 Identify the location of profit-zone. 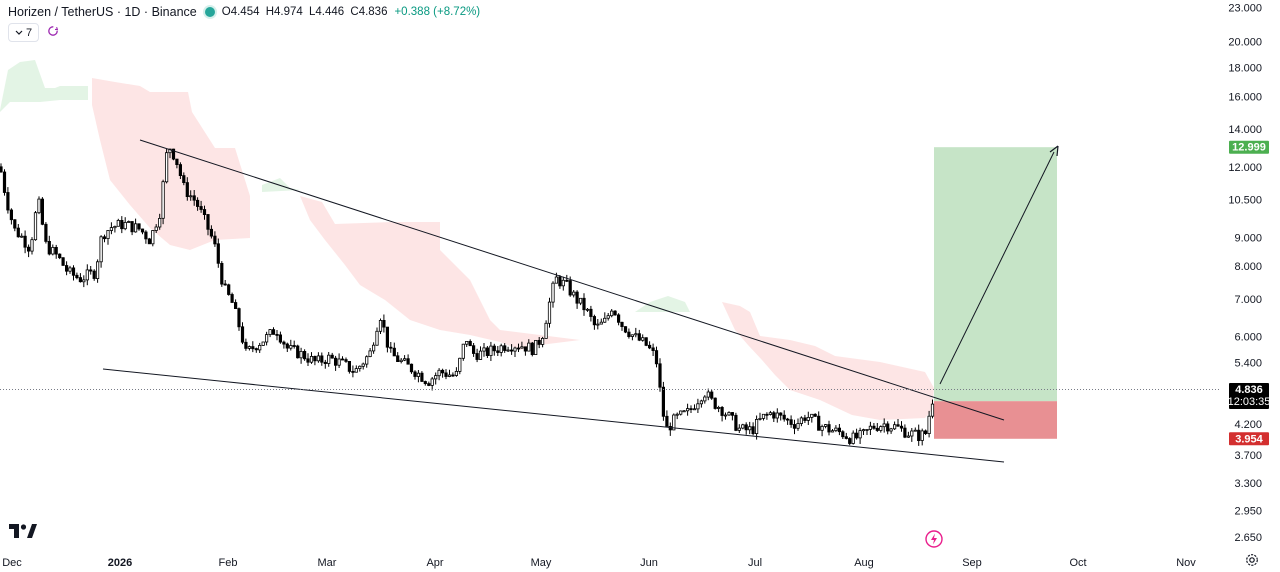
(995, 274).